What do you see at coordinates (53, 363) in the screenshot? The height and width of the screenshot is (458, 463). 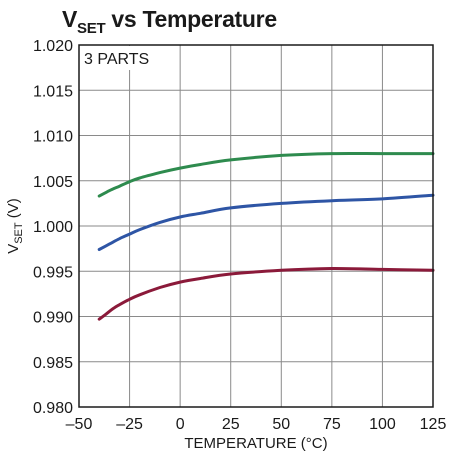 I see `y-tick-label: 0.985` at bounding box center [53, 363].